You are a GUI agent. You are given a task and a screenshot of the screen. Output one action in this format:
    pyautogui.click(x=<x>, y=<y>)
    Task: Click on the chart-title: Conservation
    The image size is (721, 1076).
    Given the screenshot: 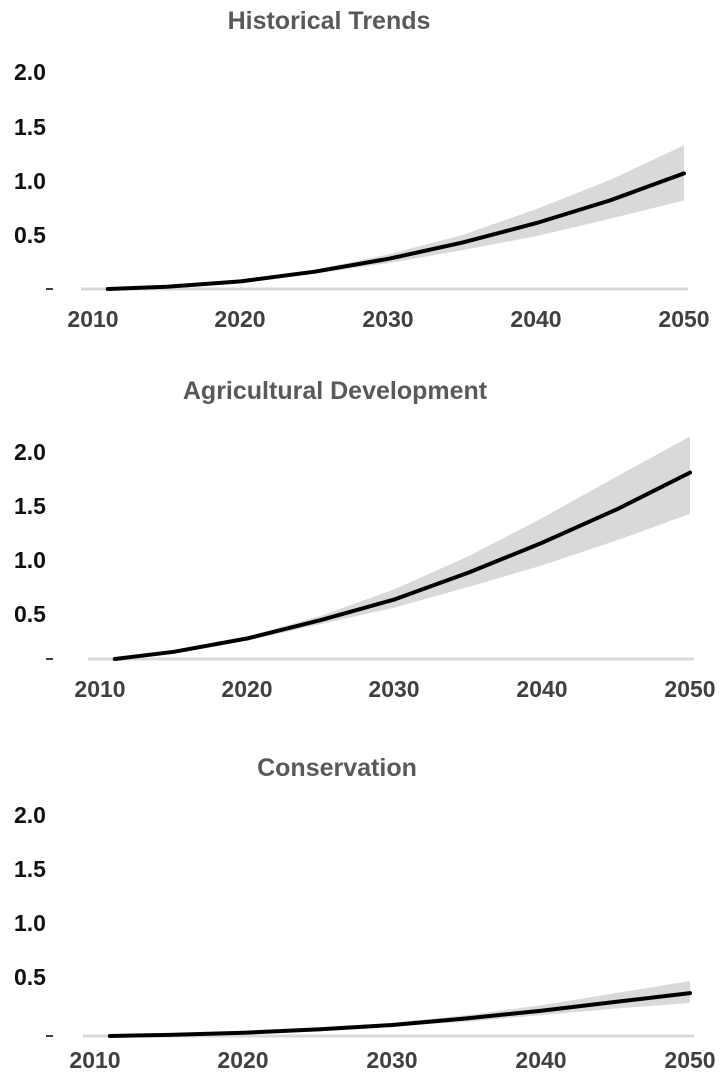 What is the action you would take?
    pyautogui.click(x=337, y=768)
    